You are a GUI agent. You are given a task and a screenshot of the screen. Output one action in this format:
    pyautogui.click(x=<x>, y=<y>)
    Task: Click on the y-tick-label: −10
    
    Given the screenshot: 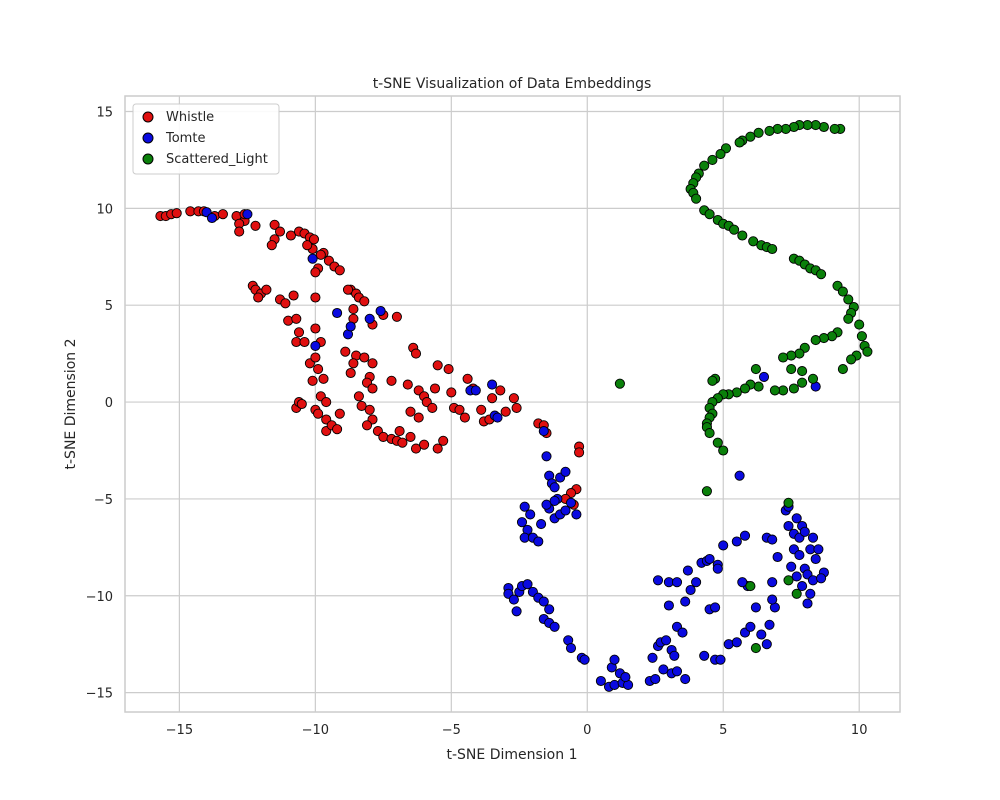 What is the action you would take?
    pyautogui.click(x=99, y=597)
    